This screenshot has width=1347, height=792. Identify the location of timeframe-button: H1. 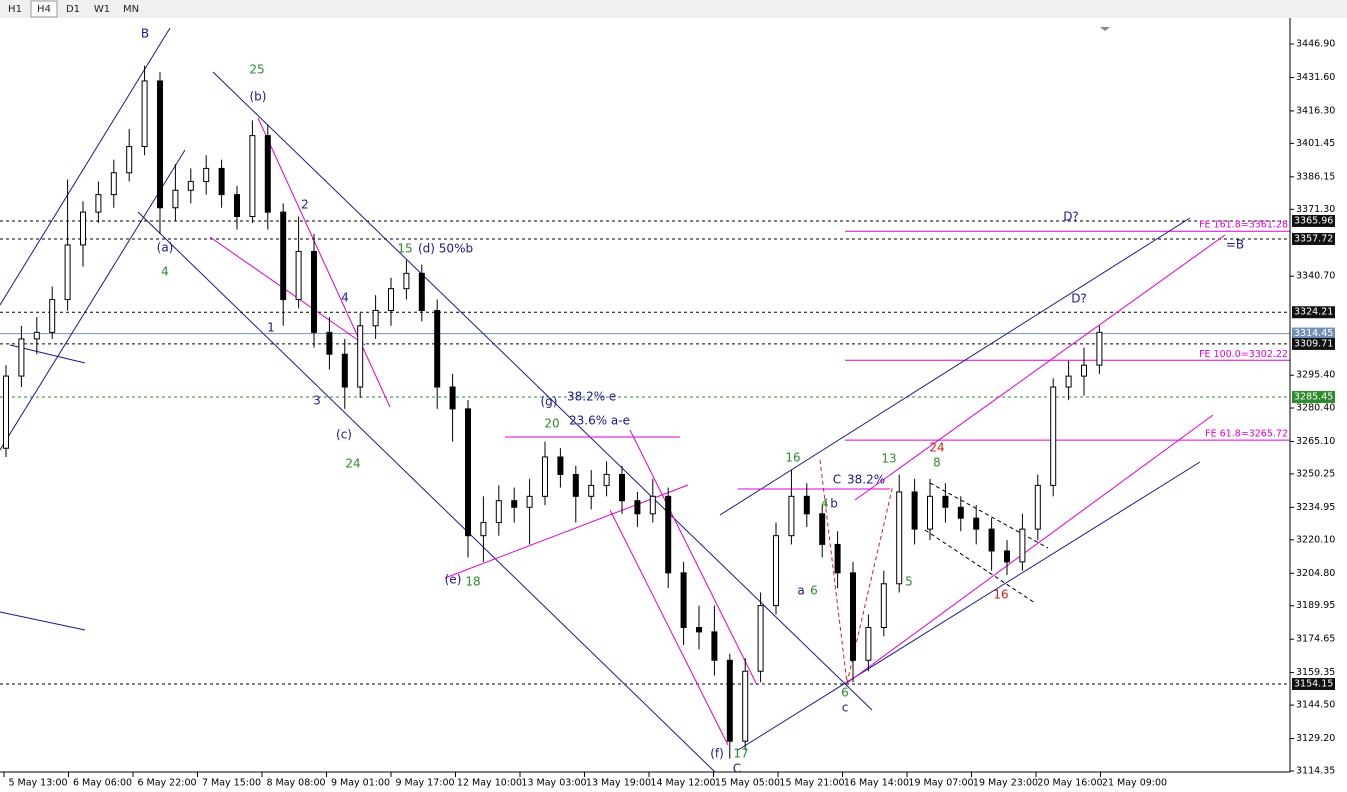
(15, 9).